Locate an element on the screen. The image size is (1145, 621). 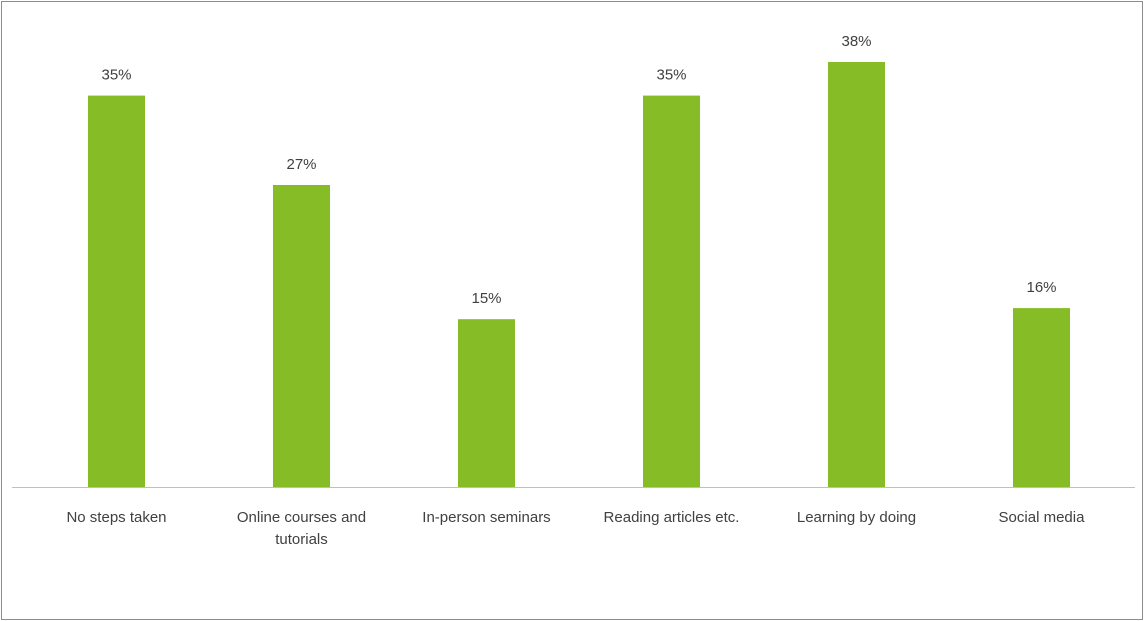
category-label-4: Learning by doing is located at coordinates (856, 517).